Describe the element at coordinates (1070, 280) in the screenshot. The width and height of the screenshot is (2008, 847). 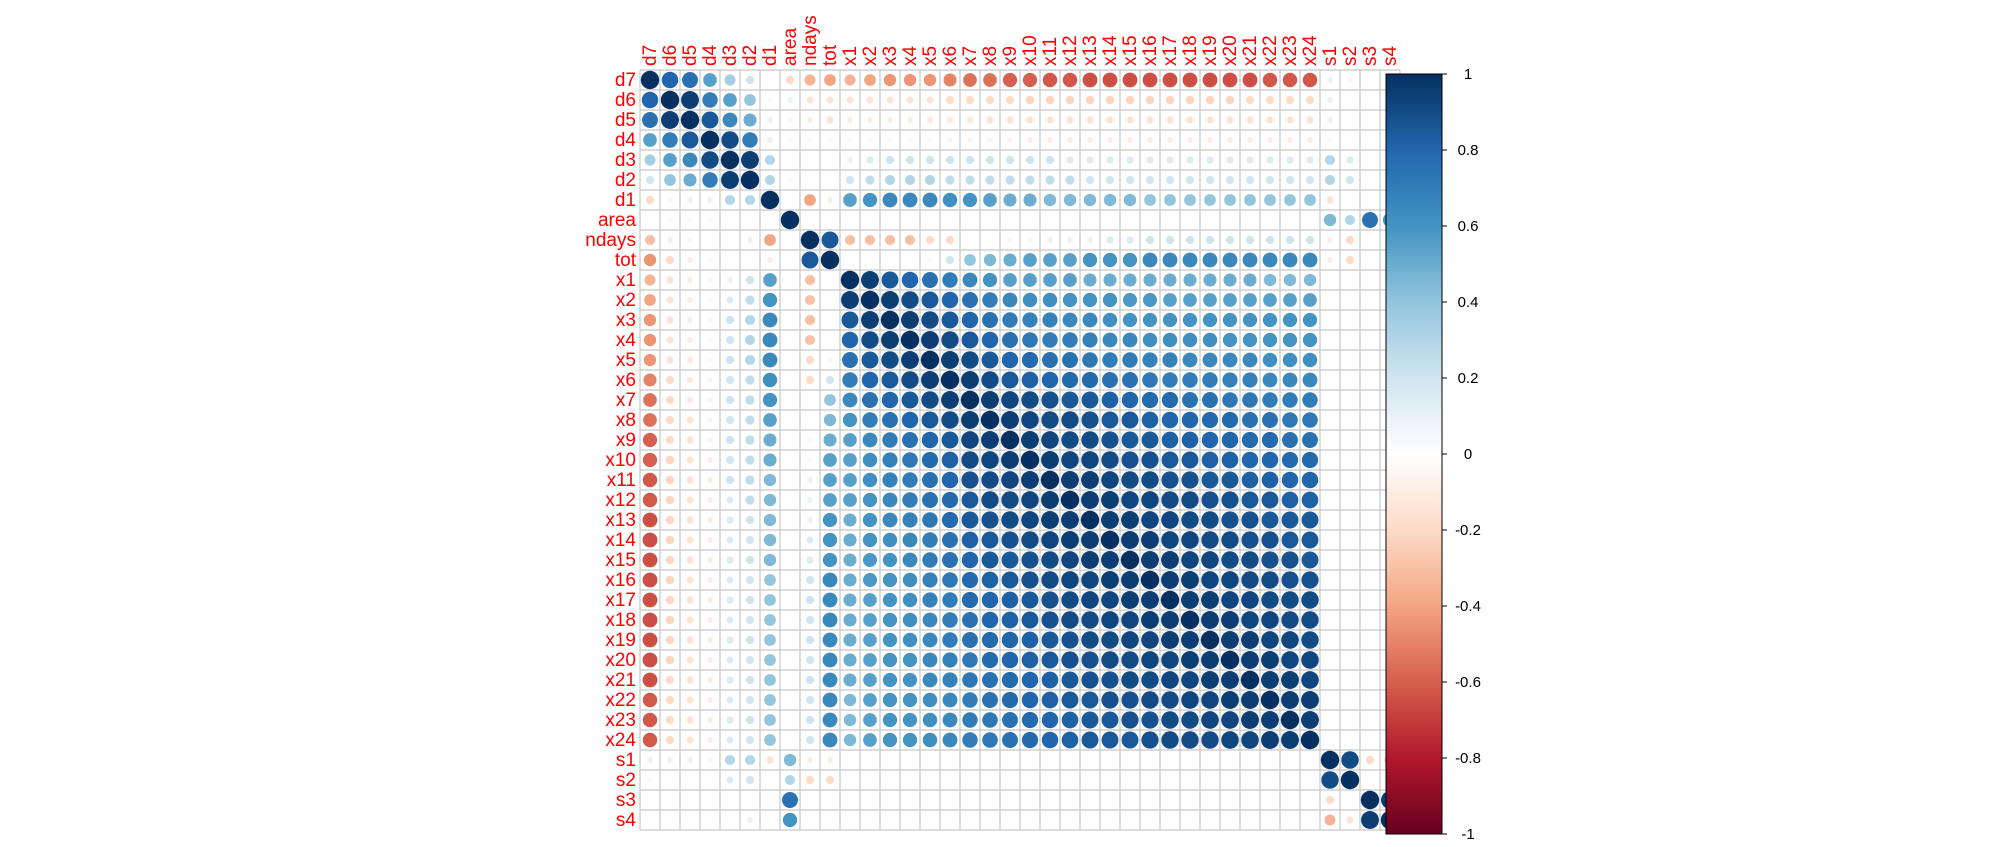
I see `corr-cell-x1-x12` at that location.